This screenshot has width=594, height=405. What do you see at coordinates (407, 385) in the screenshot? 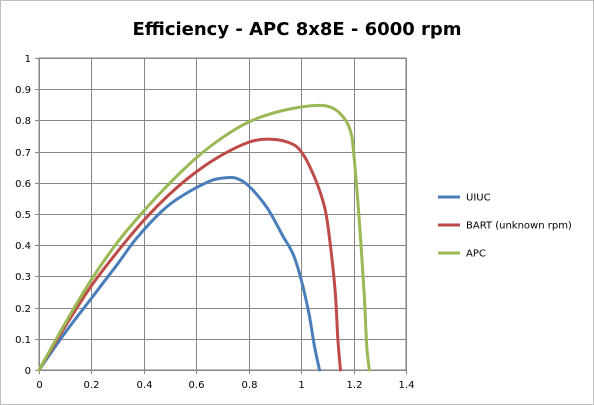
I see `x-tick-label: 1.4` at bounding box center [407, 385].